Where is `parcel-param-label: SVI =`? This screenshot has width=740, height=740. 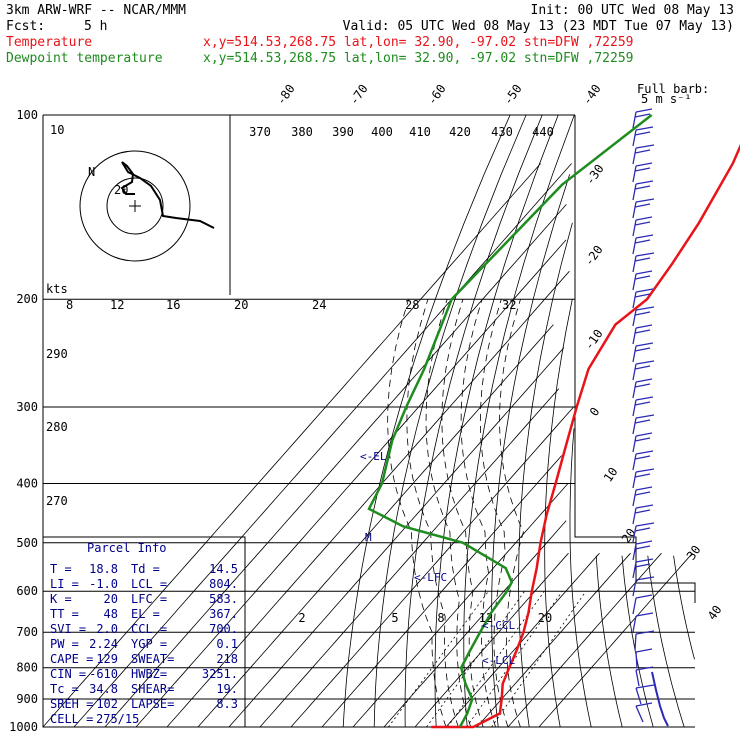 parcel-param-label: SVI = is located at coordinates (68, 629).